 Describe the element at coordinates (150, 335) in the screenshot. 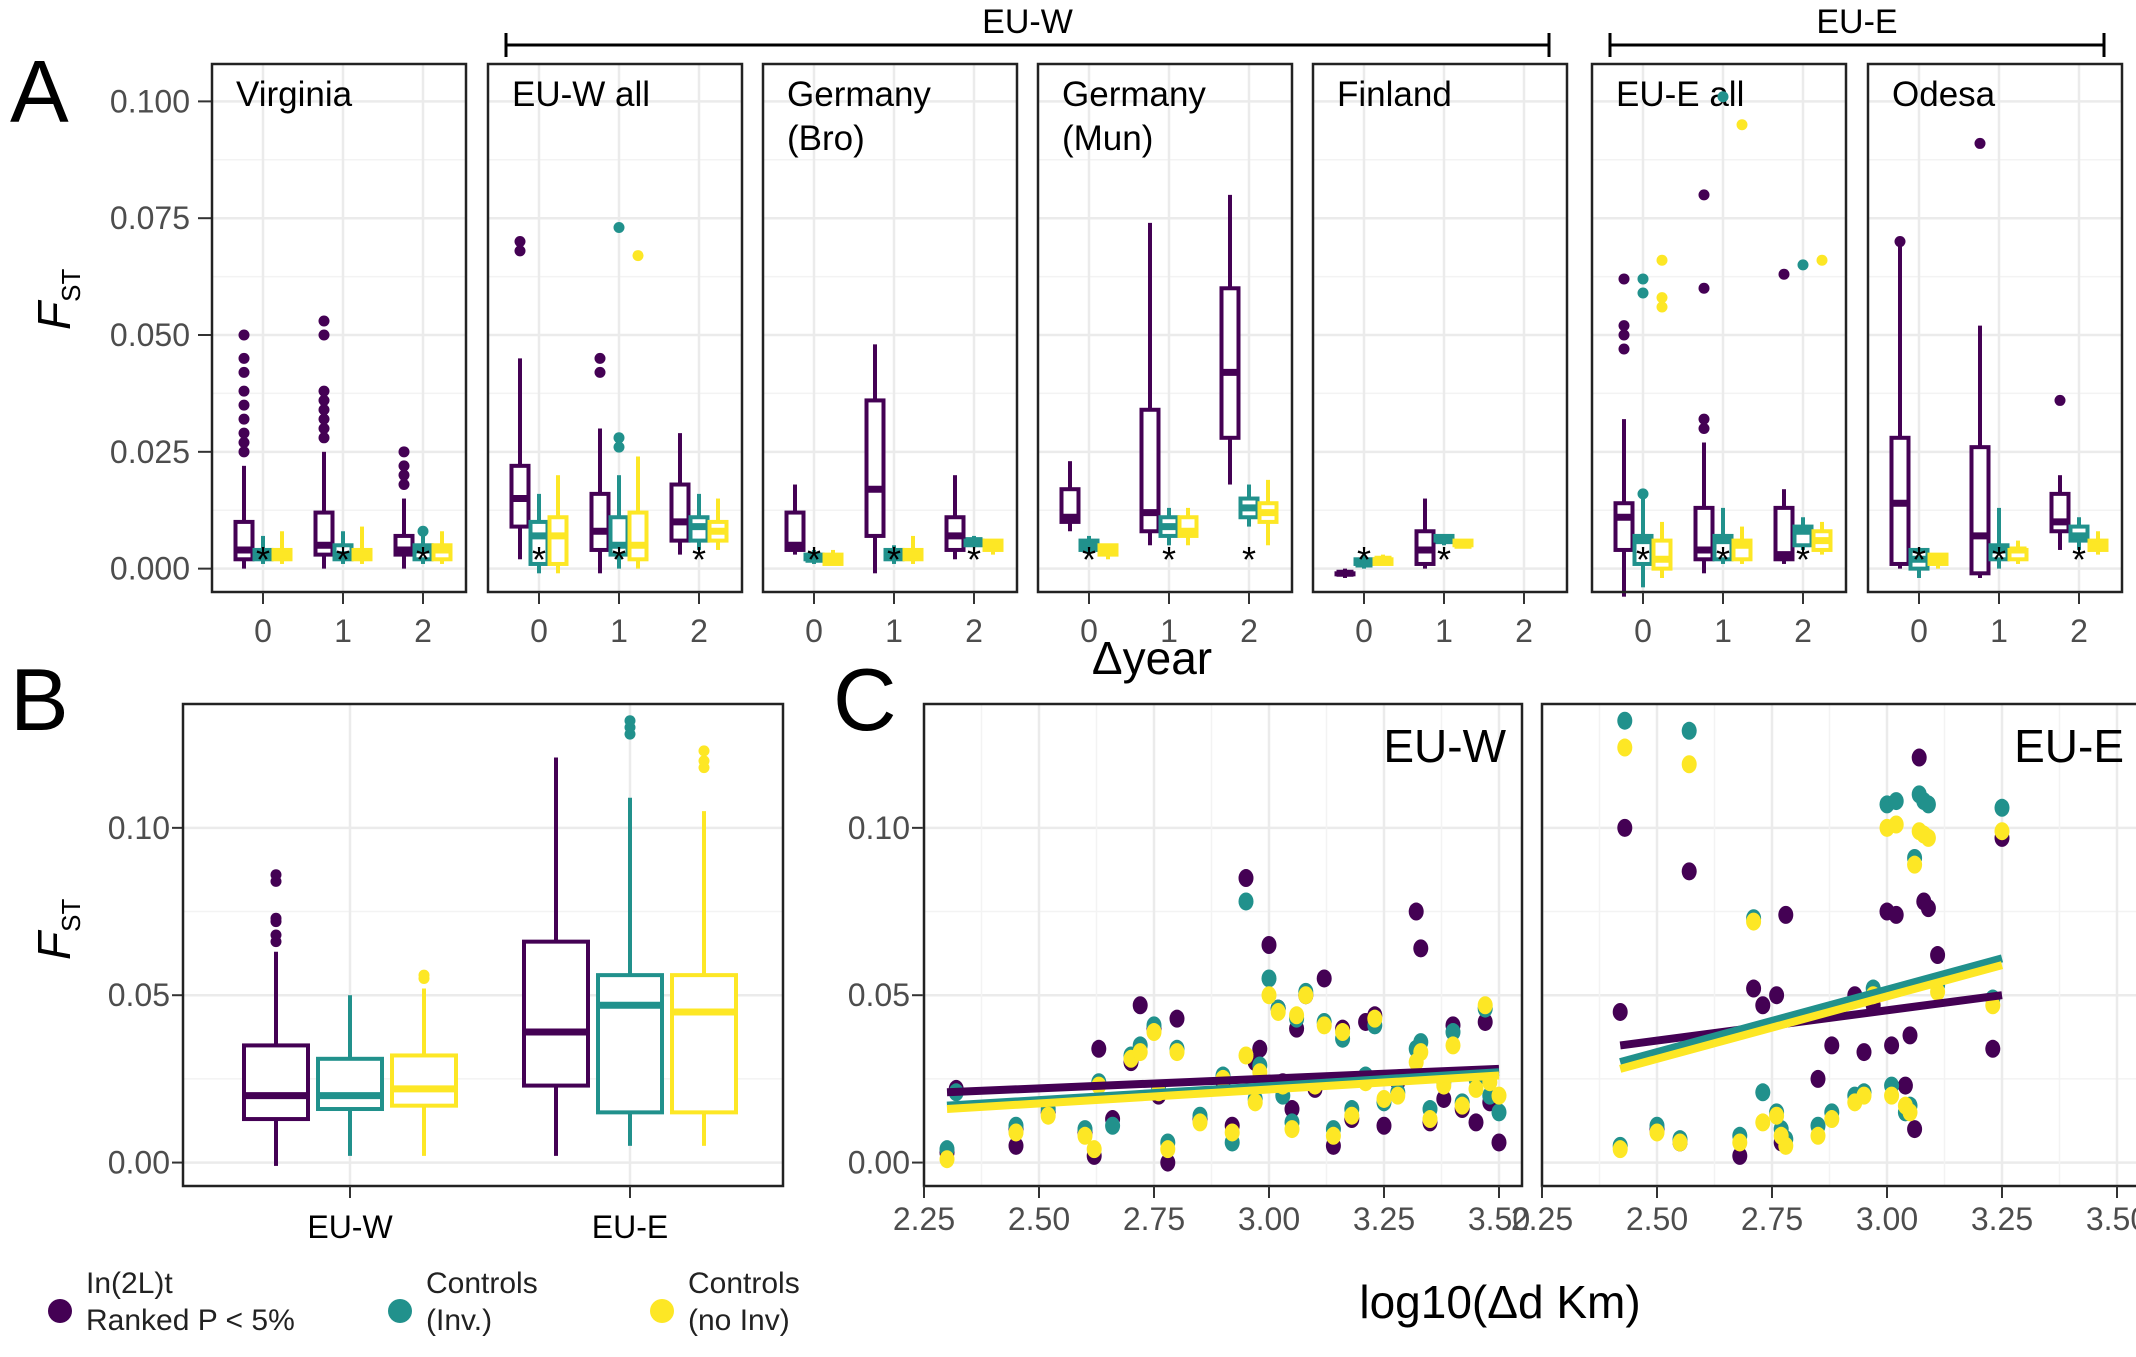

I see `panel-a-y-tick-label: 0.050` at that location.